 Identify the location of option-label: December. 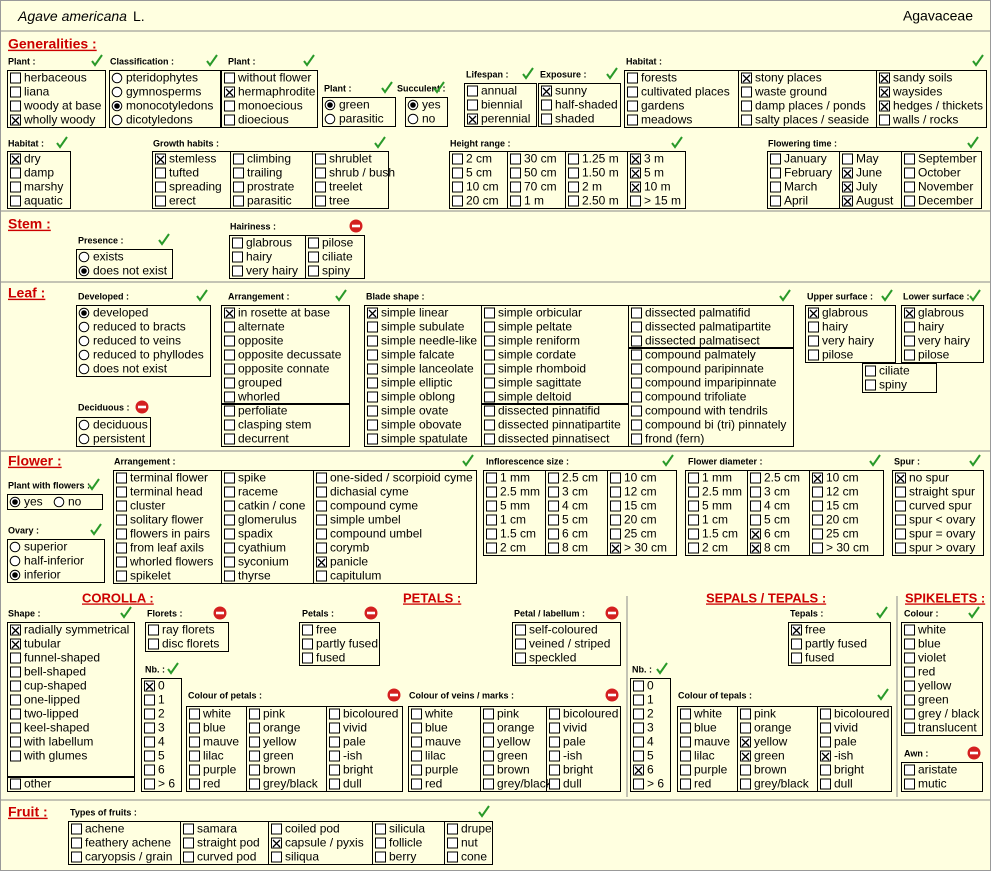
(945, 201).